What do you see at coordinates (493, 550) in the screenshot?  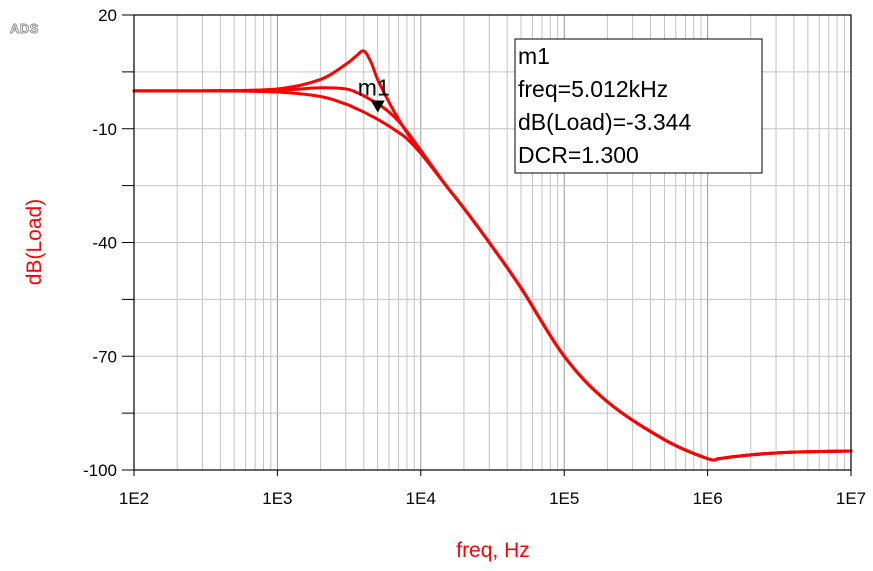 I see `x-axis-title: freq, Hz` at bounding box center [493, 550].